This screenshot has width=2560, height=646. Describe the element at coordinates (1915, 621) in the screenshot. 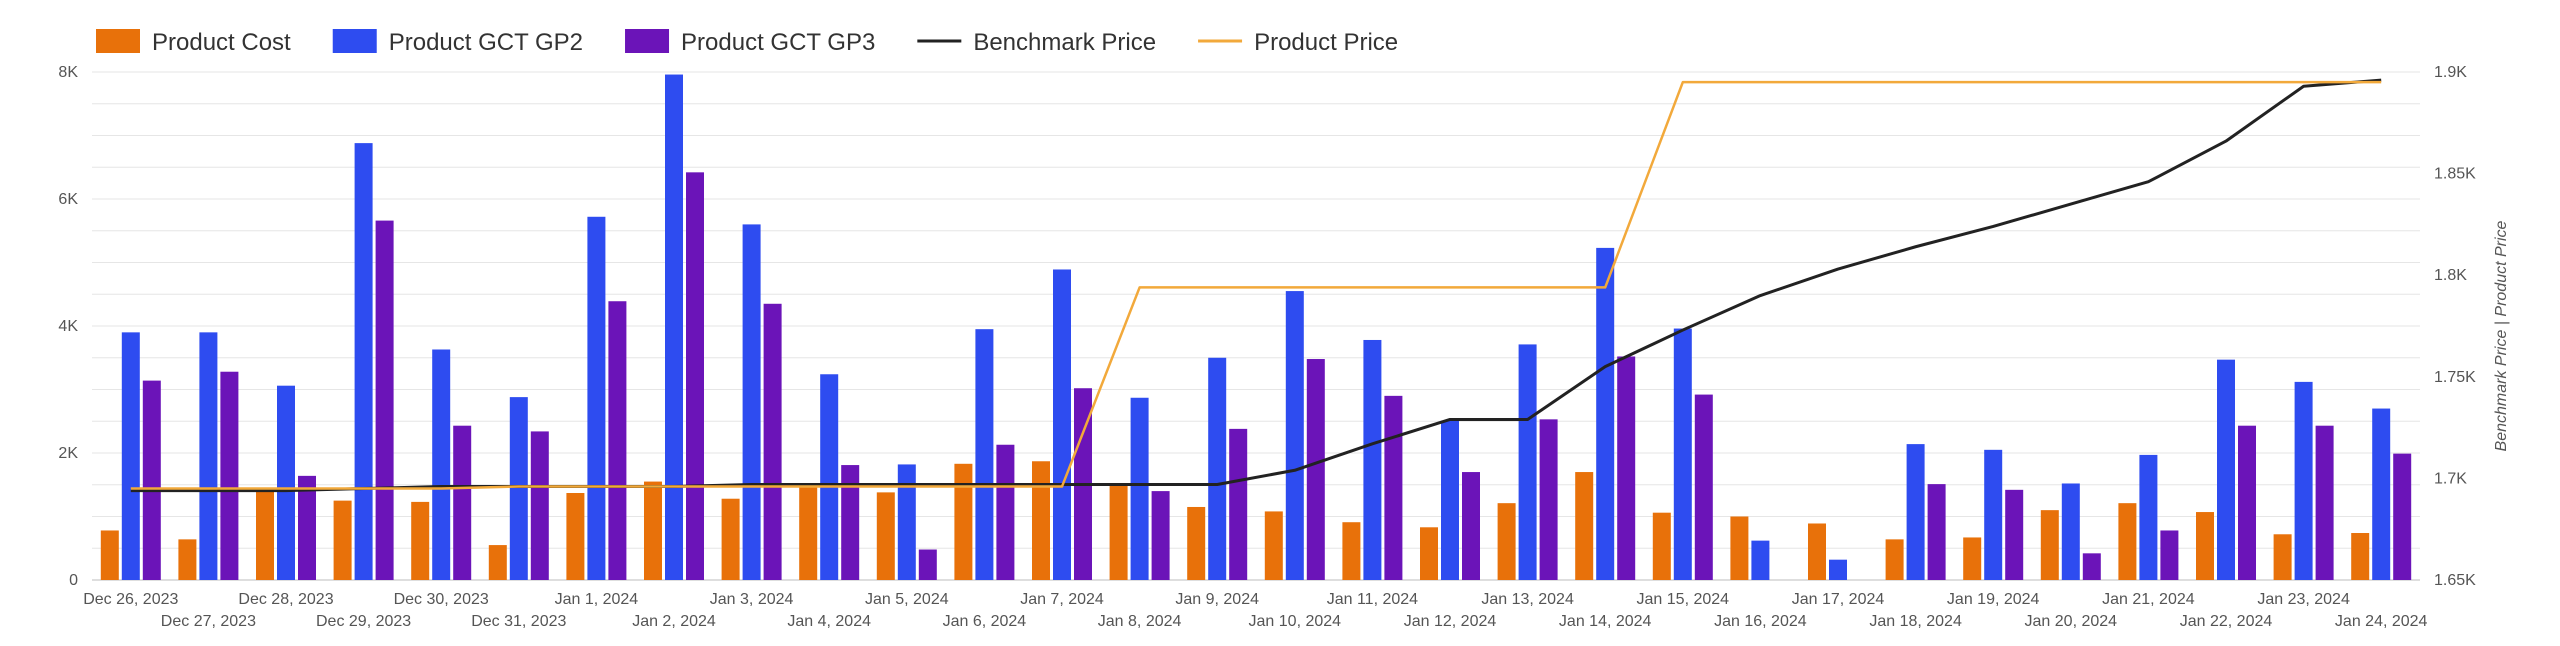

I see `x-tick-label: Jan 18, 2024` at that location.